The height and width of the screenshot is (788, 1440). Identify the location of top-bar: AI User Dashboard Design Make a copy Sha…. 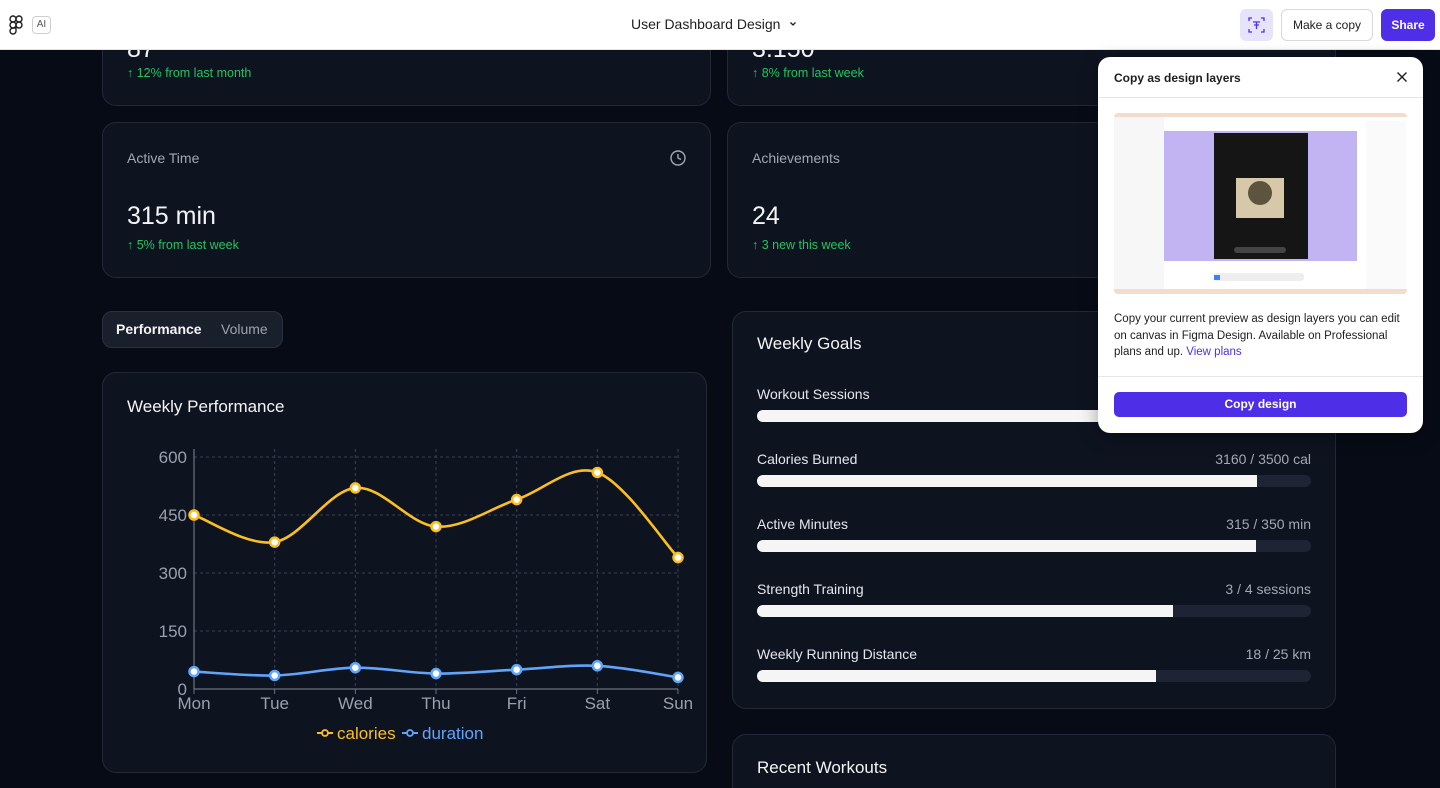
(720, 25).